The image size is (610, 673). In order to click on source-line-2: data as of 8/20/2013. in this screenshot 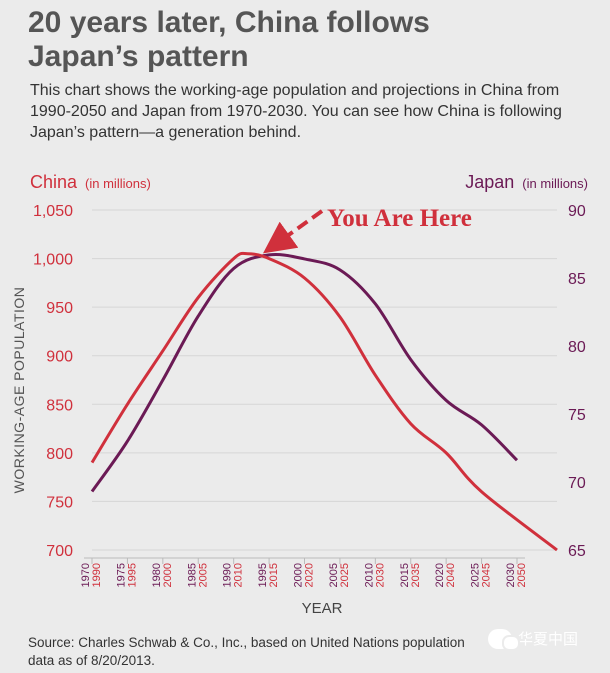, I will do `click(91, 660)`.